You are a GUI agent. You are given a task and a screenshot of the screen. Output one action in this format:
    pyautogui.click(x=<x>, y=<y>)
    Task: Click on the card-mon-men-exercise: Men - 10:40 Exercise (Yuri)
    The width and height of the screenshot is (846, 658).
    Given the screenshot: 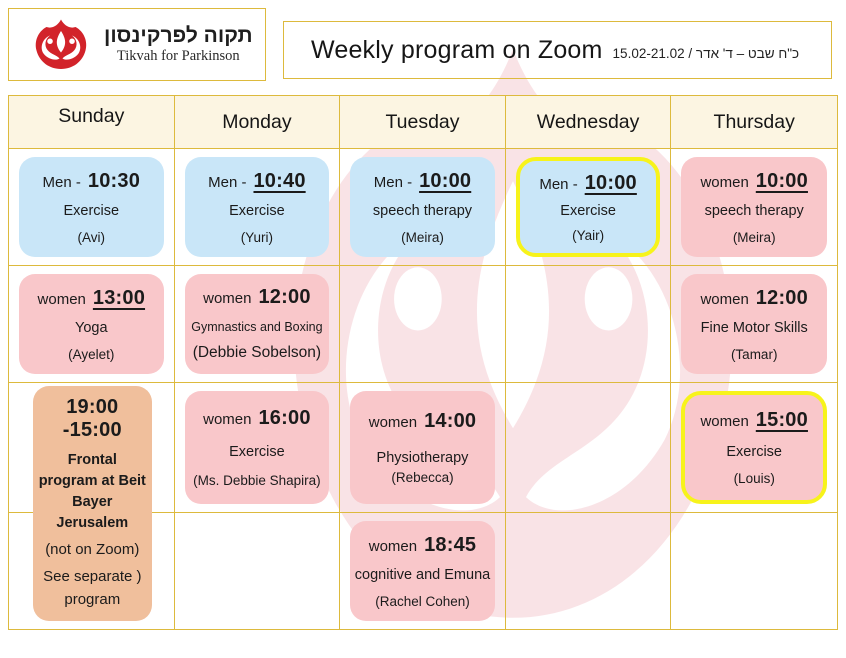 What is the action you would take?
    pyautogui.click(x=257, y=207)
    